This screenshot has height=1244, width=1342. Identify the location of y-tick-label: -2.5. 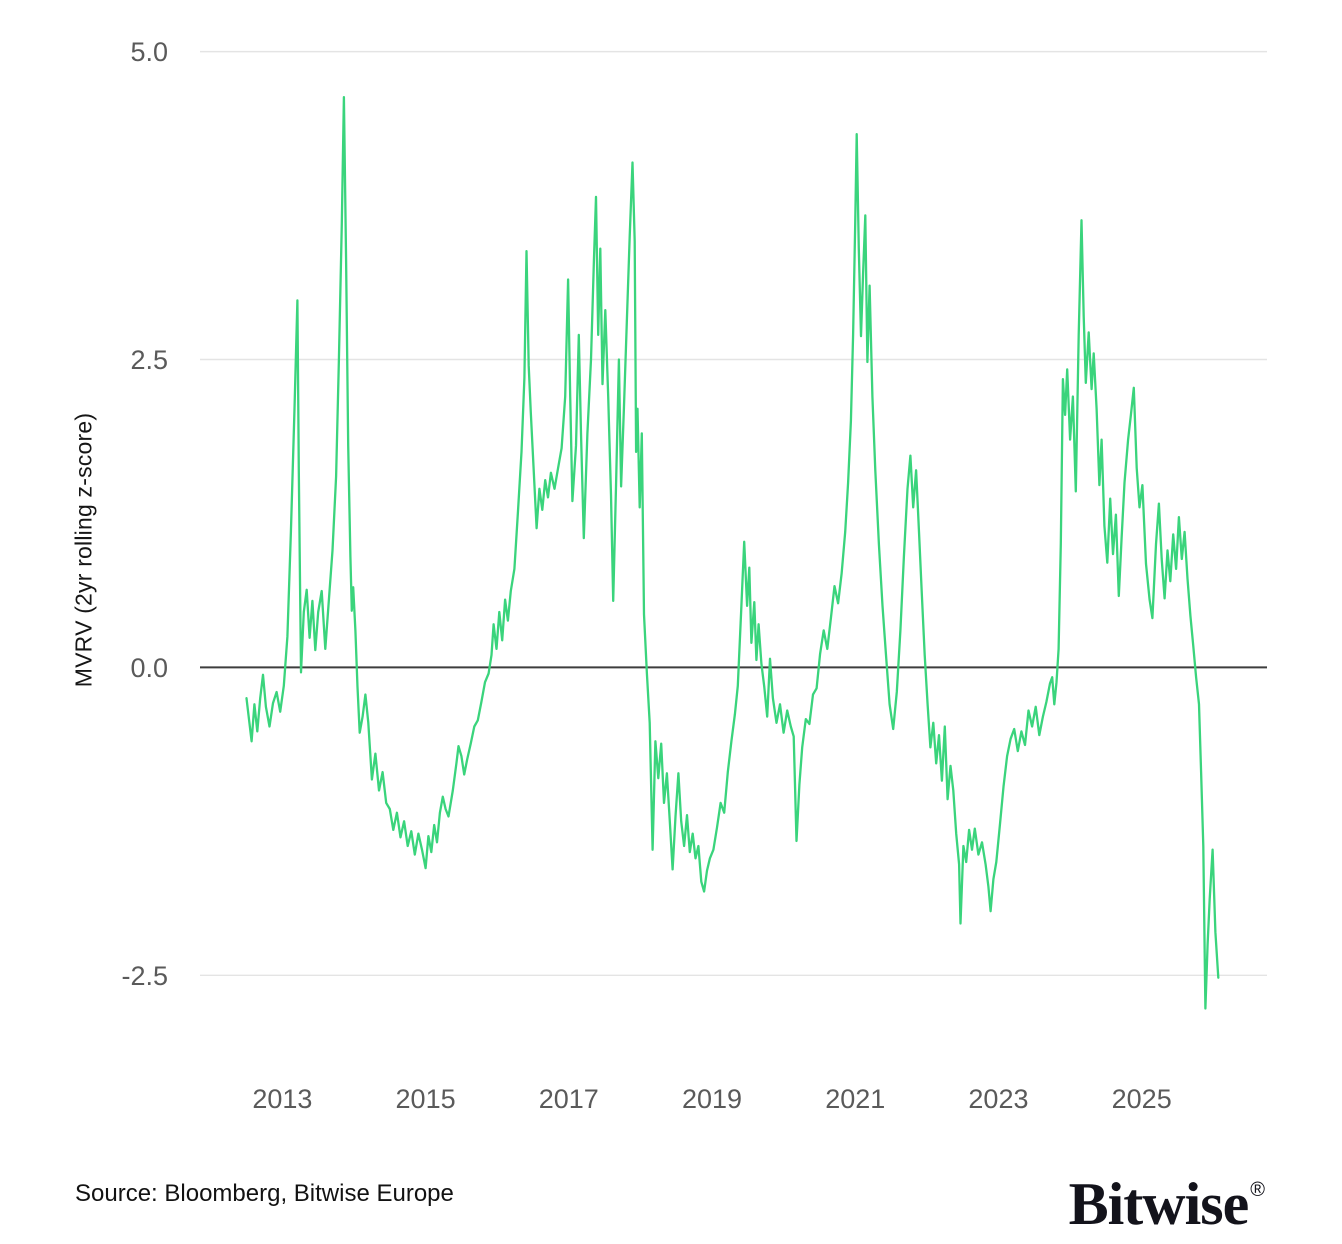
(144, 976).